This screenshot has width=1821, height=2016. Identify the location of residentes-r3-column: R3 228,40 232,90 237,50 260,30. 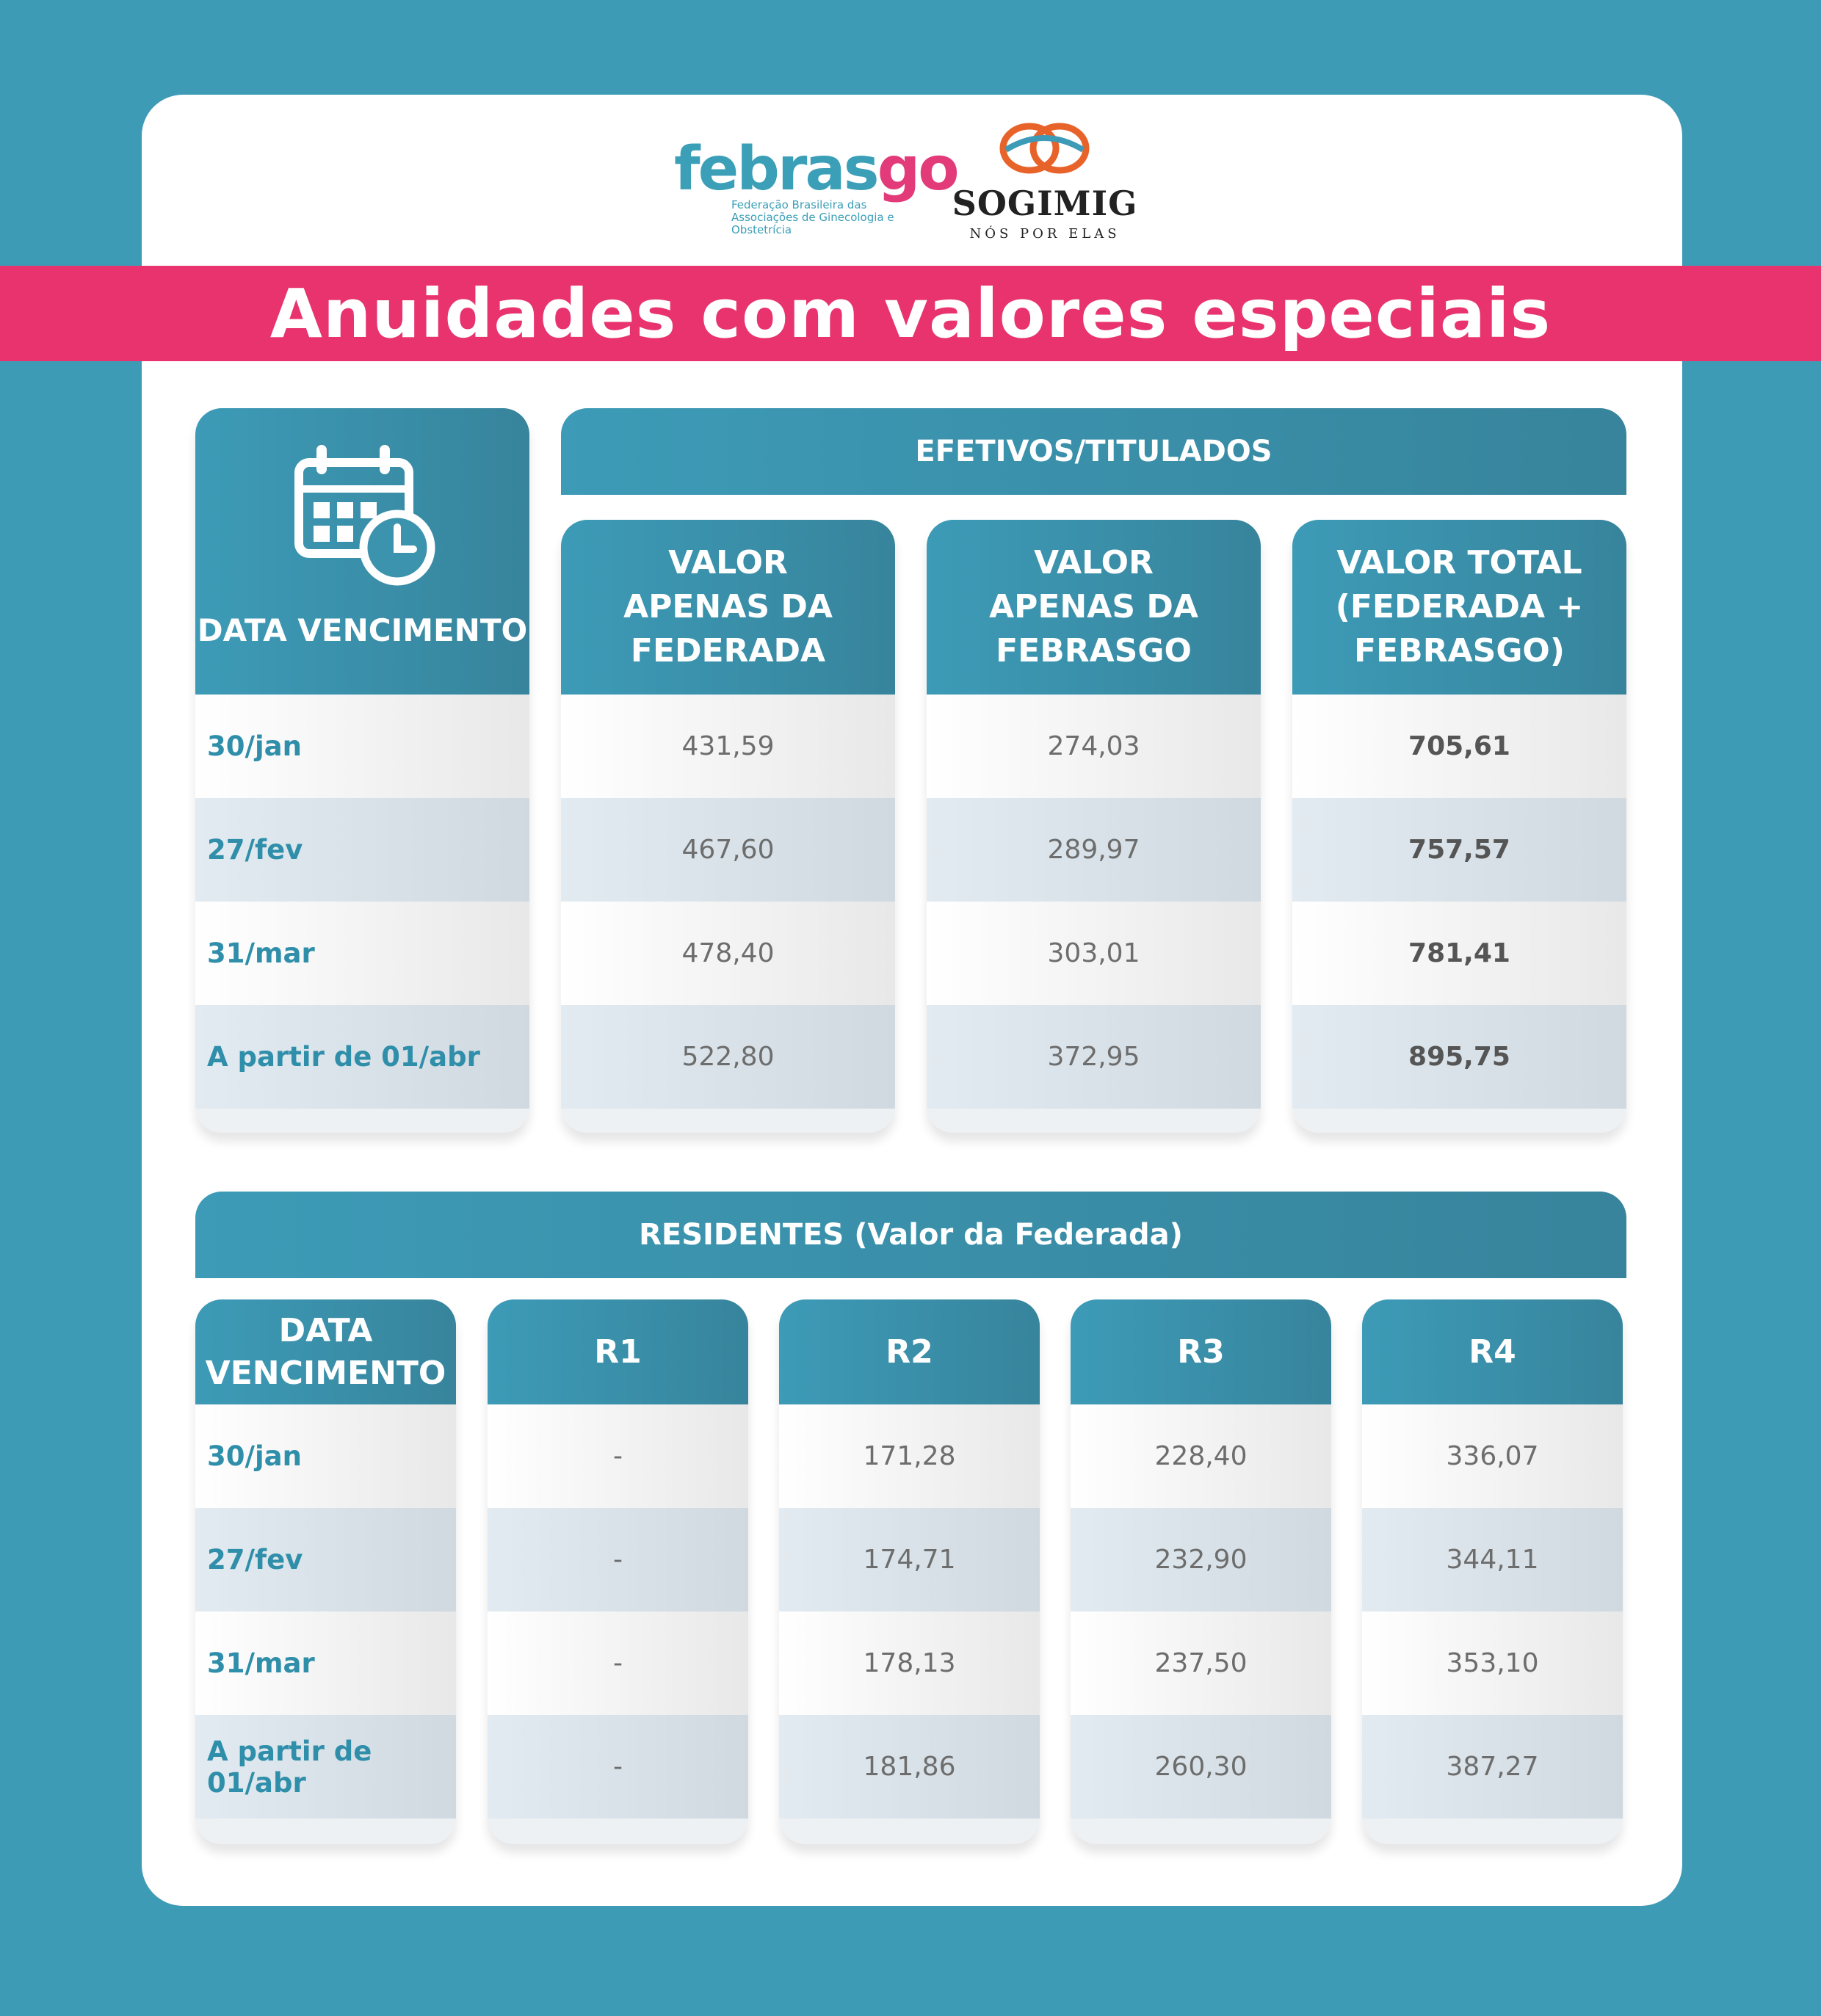
(1201, 1572).